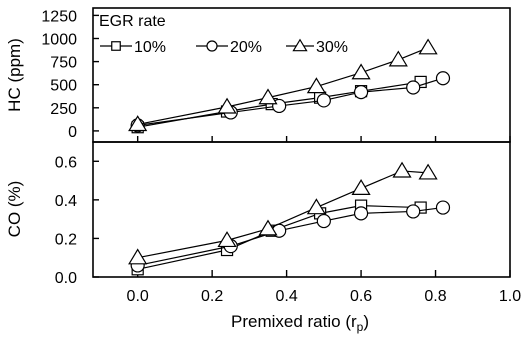  I want to click on co-series-30pct-line, so click(283, 214).